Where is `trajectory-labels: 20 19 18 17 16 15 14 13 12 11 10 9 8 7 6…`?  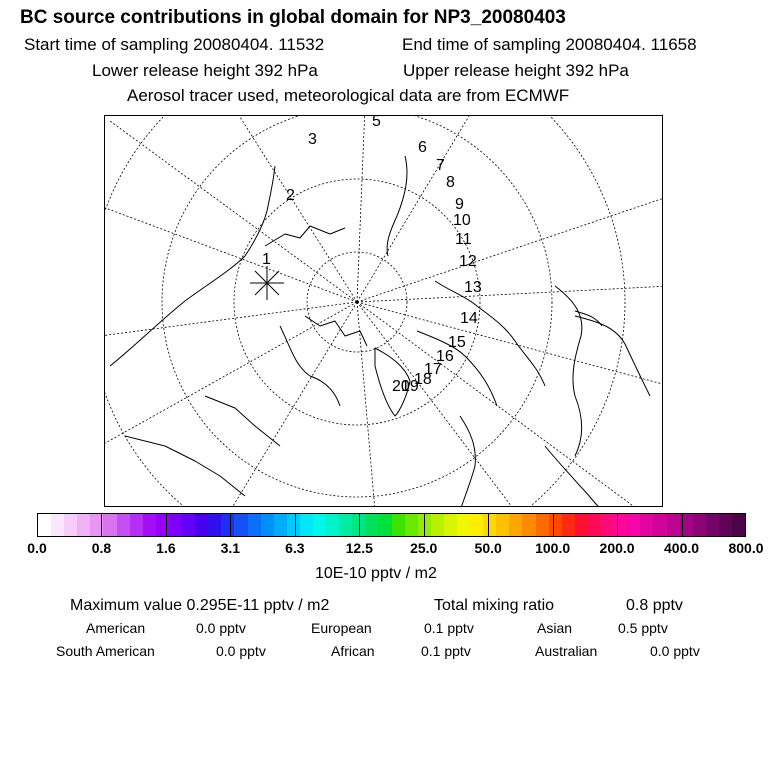 trajectory-labels: 20 19 18 17 16 15 14 13 12 11 10 9 8 7 6… is located at coordinates (372, 255).